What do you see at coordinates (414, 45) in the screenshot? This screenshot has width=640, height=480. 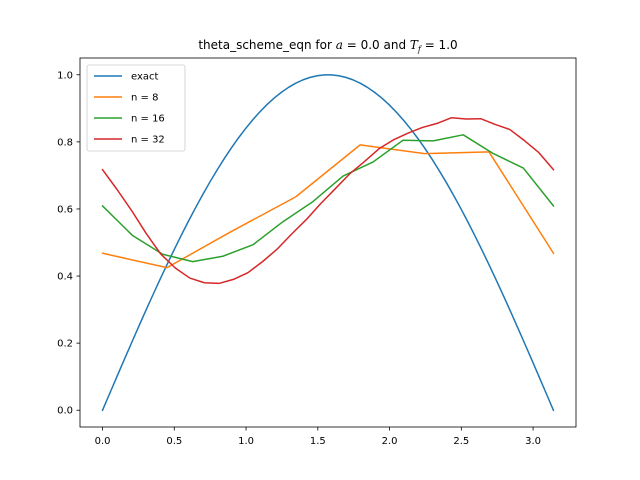 I see `title-t-symbol: T` at bounding box center [414, 45].